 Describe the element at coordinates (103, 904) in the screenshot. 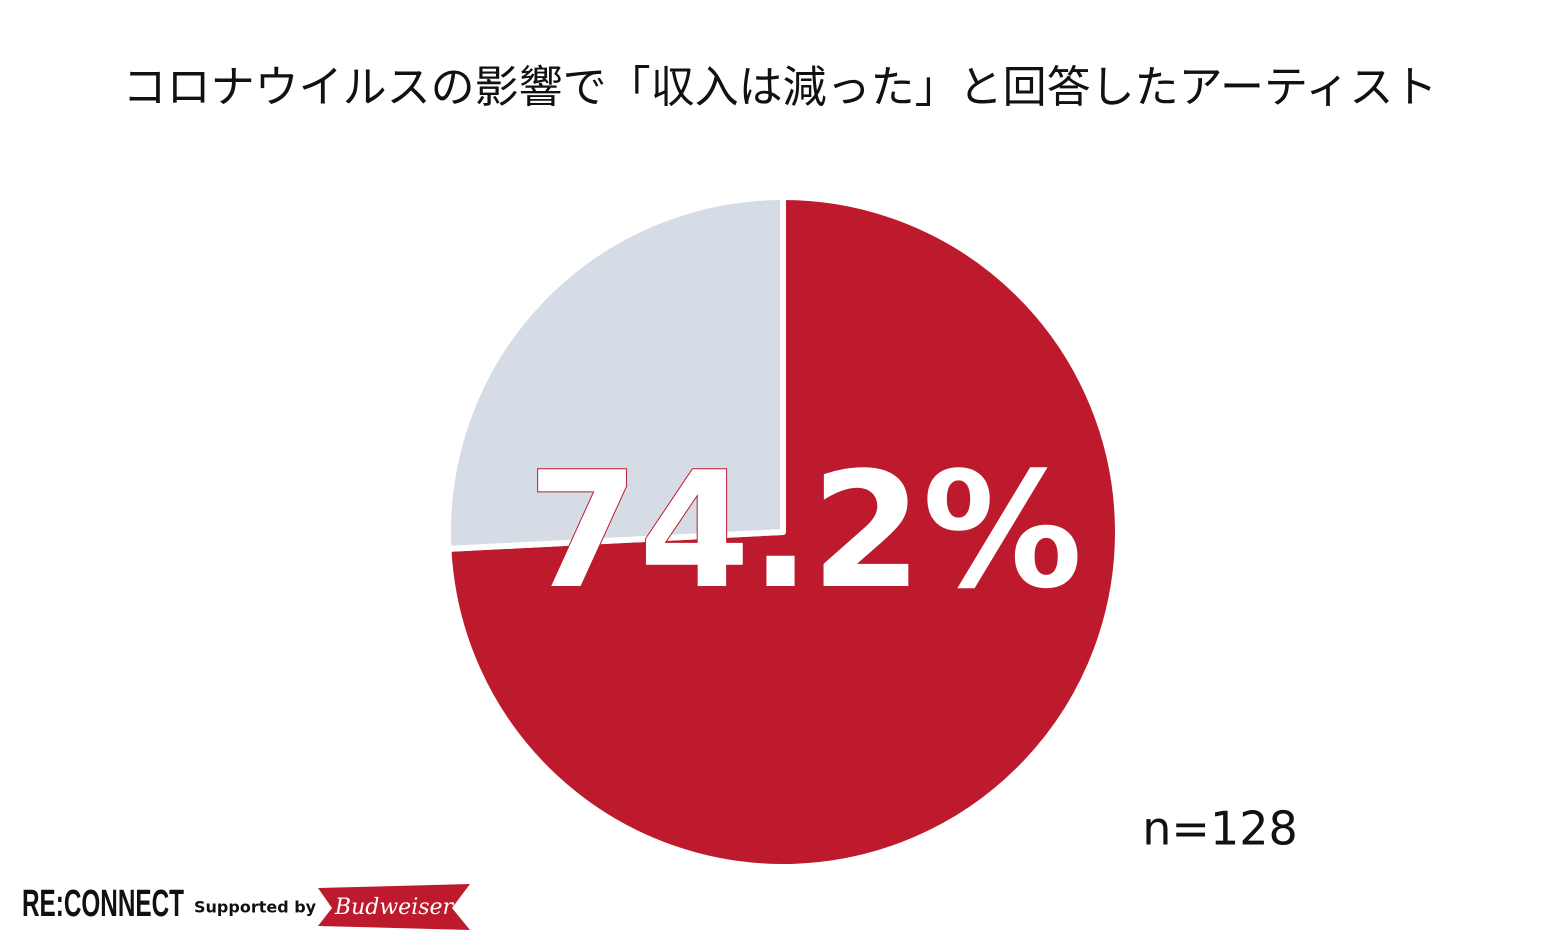

I see `logo: RE:CONNECT` at that location.